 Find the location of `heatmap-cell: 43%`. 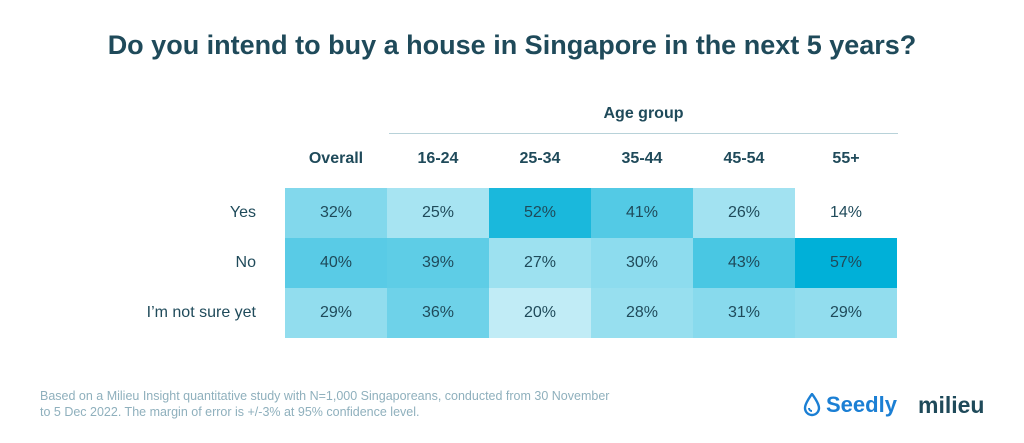

heatmap-cell: 43% is located at coordinates (744, 263).